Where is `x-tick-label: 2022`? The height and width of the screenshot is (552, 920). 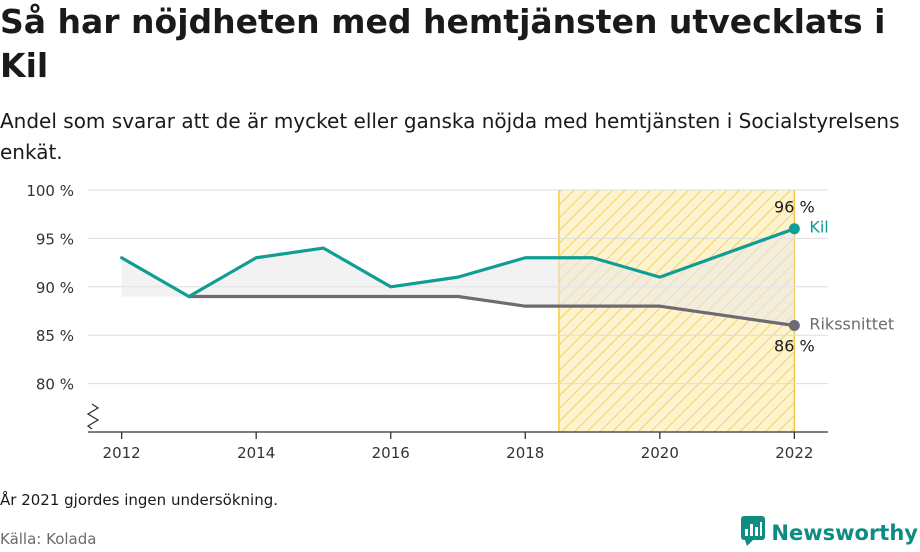 x-tick-label: 2022 is located at coordinates (794, 453).